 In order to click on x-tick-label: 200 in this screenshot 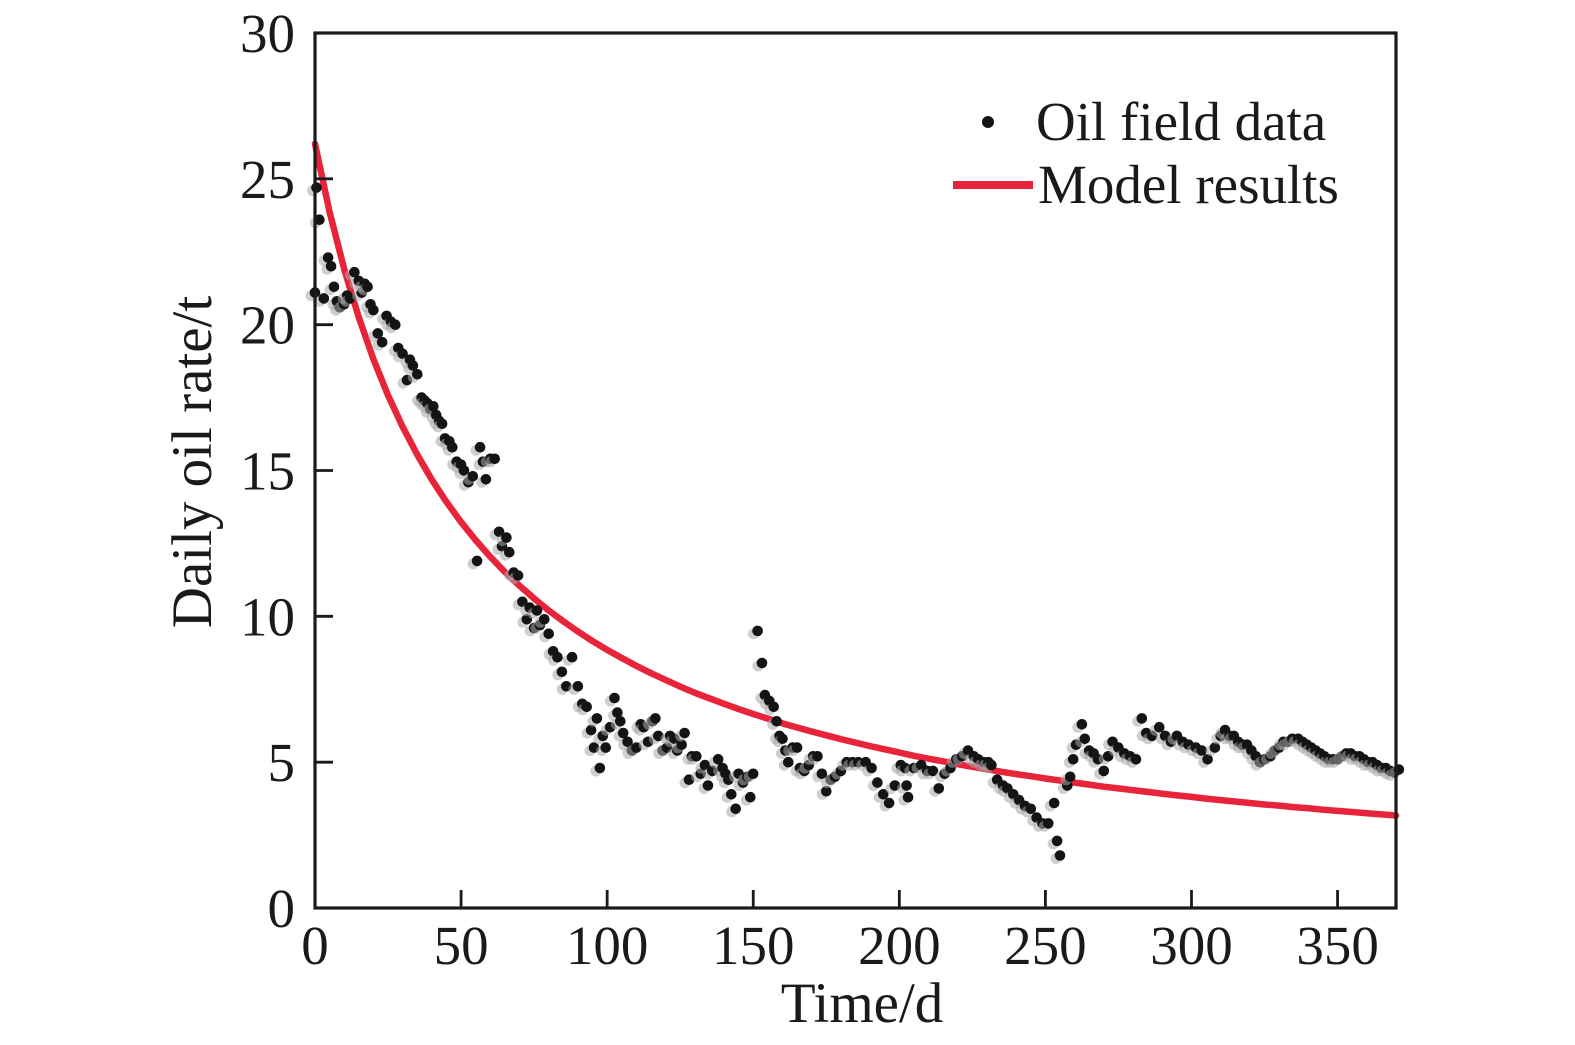, I will do `click(899, 945)`.